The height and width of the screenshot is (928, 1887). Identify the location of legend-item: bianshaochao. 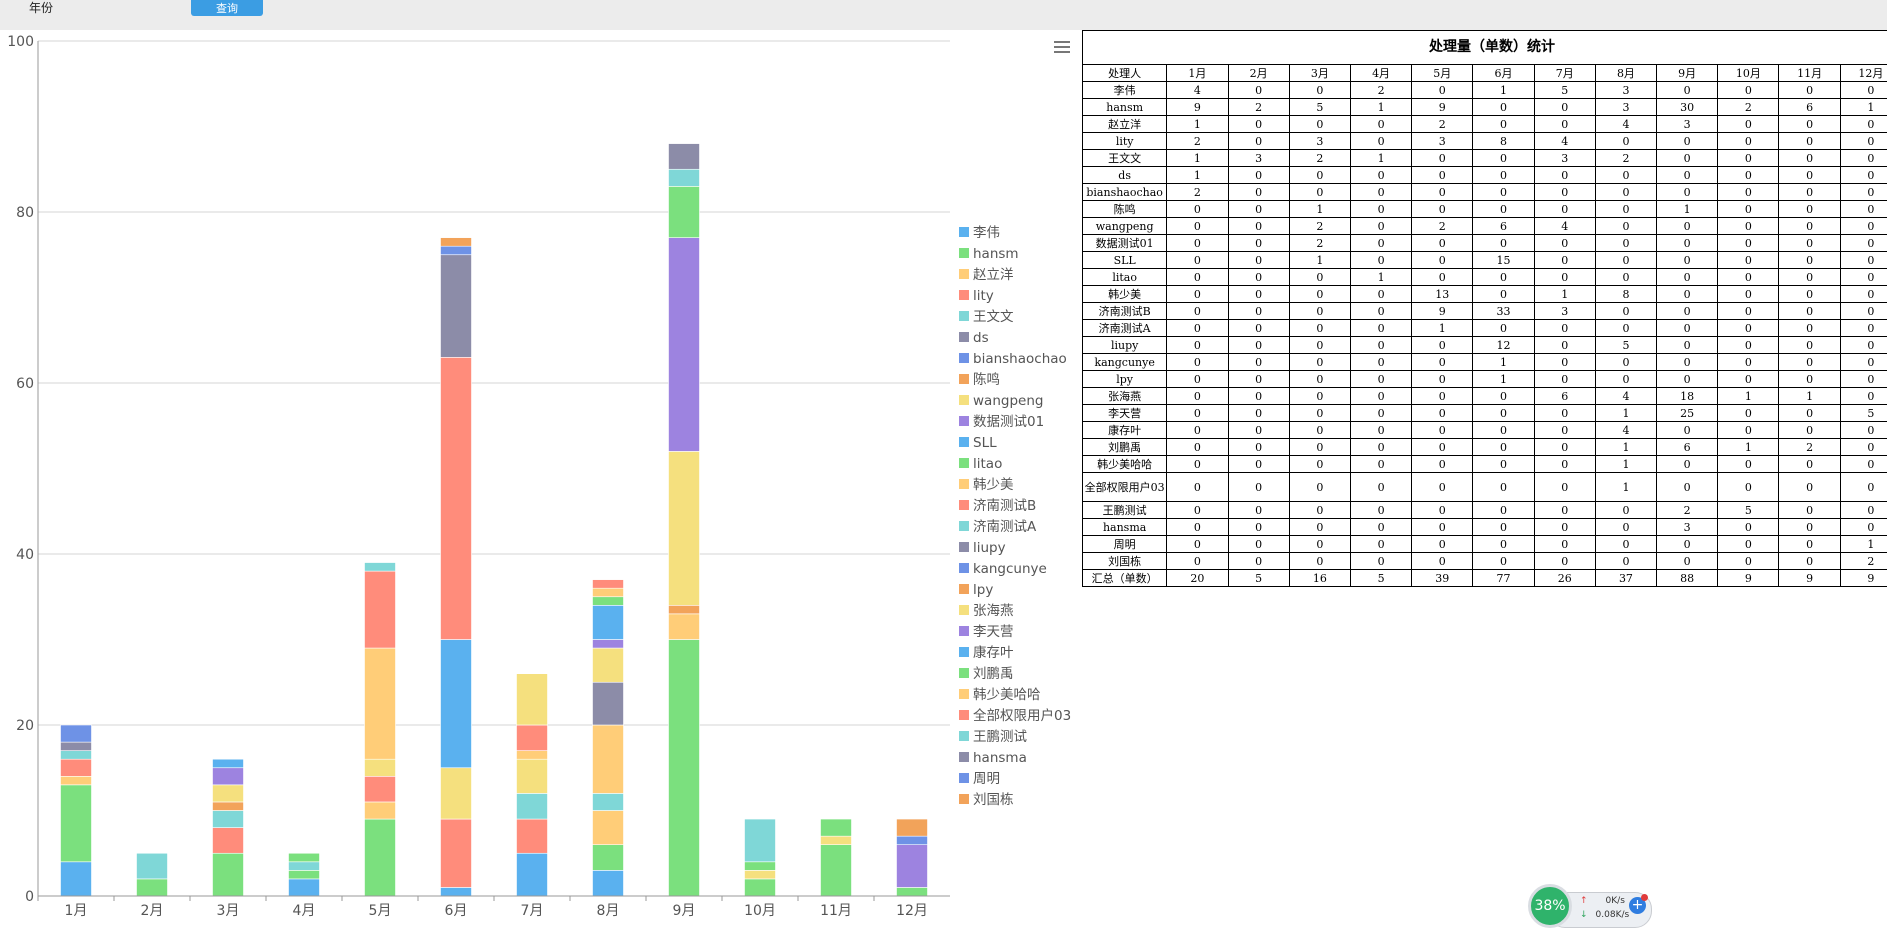
(1020, 359).